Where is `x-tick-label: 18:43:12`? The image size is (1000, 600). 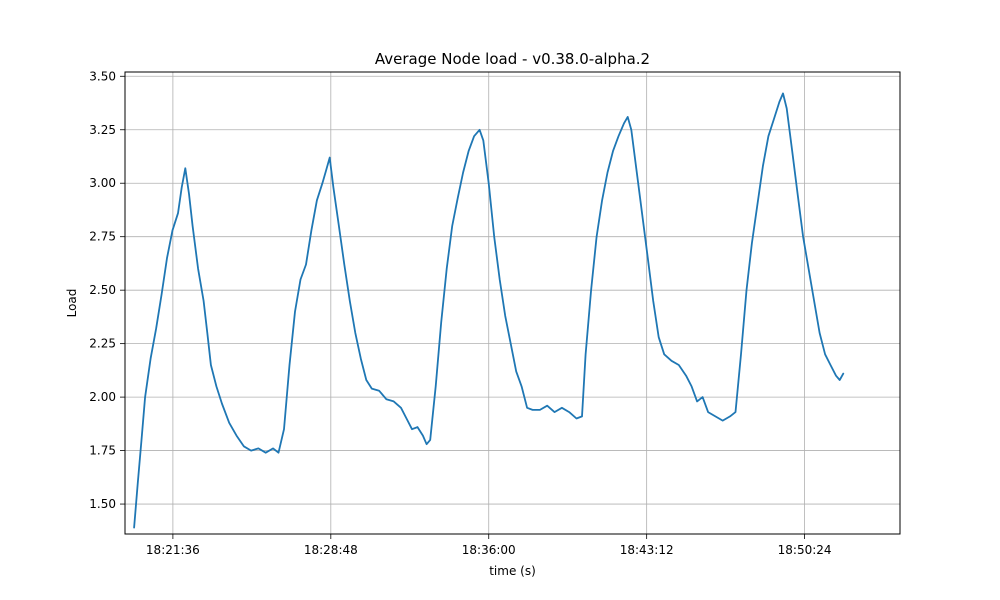
x-tick-label: 18:43:12 is located at coordinates (647, 550).